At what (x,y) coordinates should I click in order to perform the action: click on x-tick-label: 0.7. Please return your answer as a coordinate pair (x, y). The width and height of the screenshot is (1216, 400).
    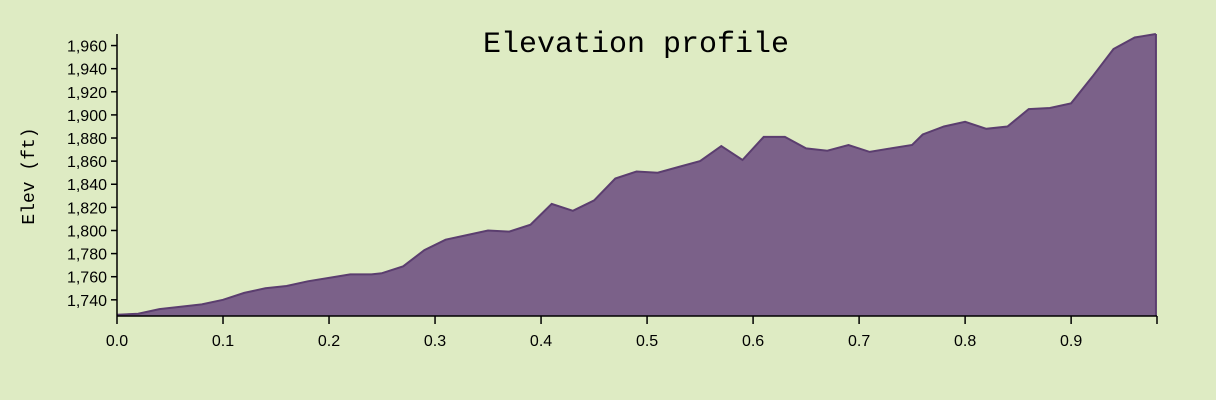
    Looking at the image, I should click on (859, 341).